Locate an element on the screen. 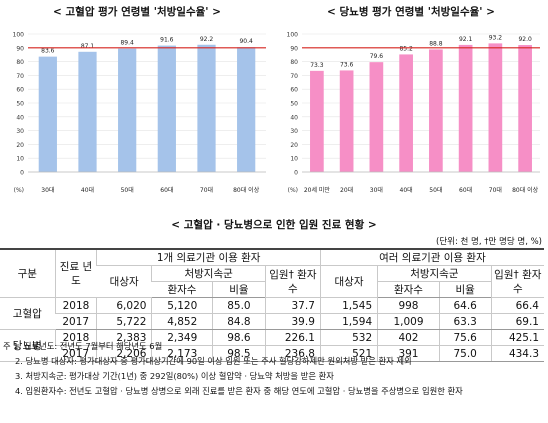  row-year: 2018 is located at coordinates (75, 305).